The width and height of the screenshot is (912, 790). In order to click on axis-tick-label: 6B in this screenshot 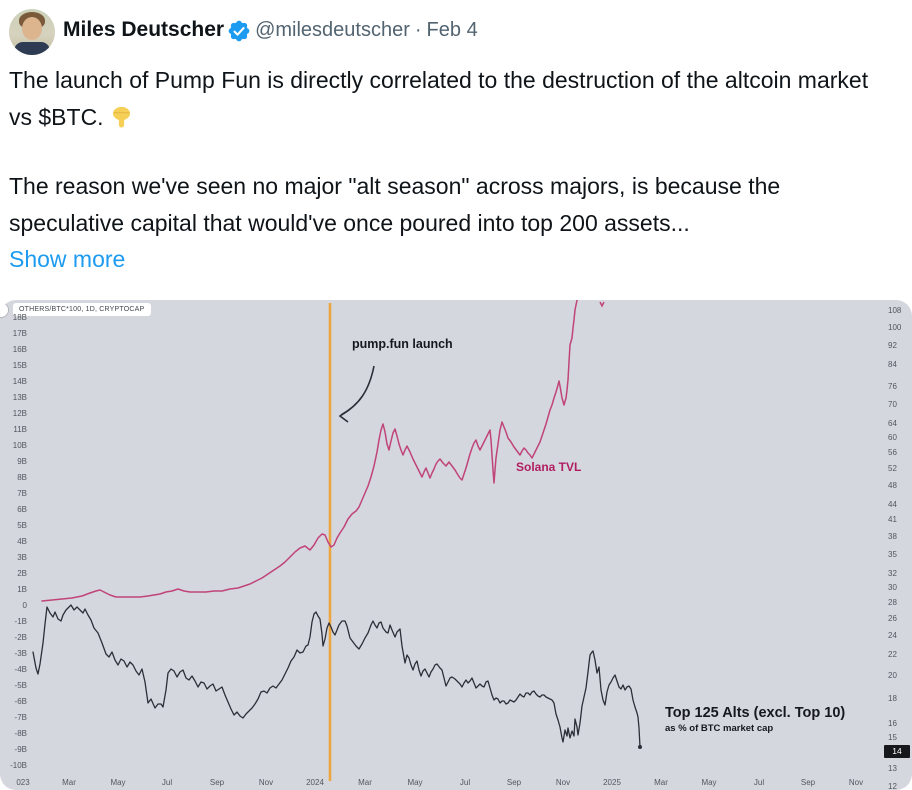, I will do `click(22, 509)`.